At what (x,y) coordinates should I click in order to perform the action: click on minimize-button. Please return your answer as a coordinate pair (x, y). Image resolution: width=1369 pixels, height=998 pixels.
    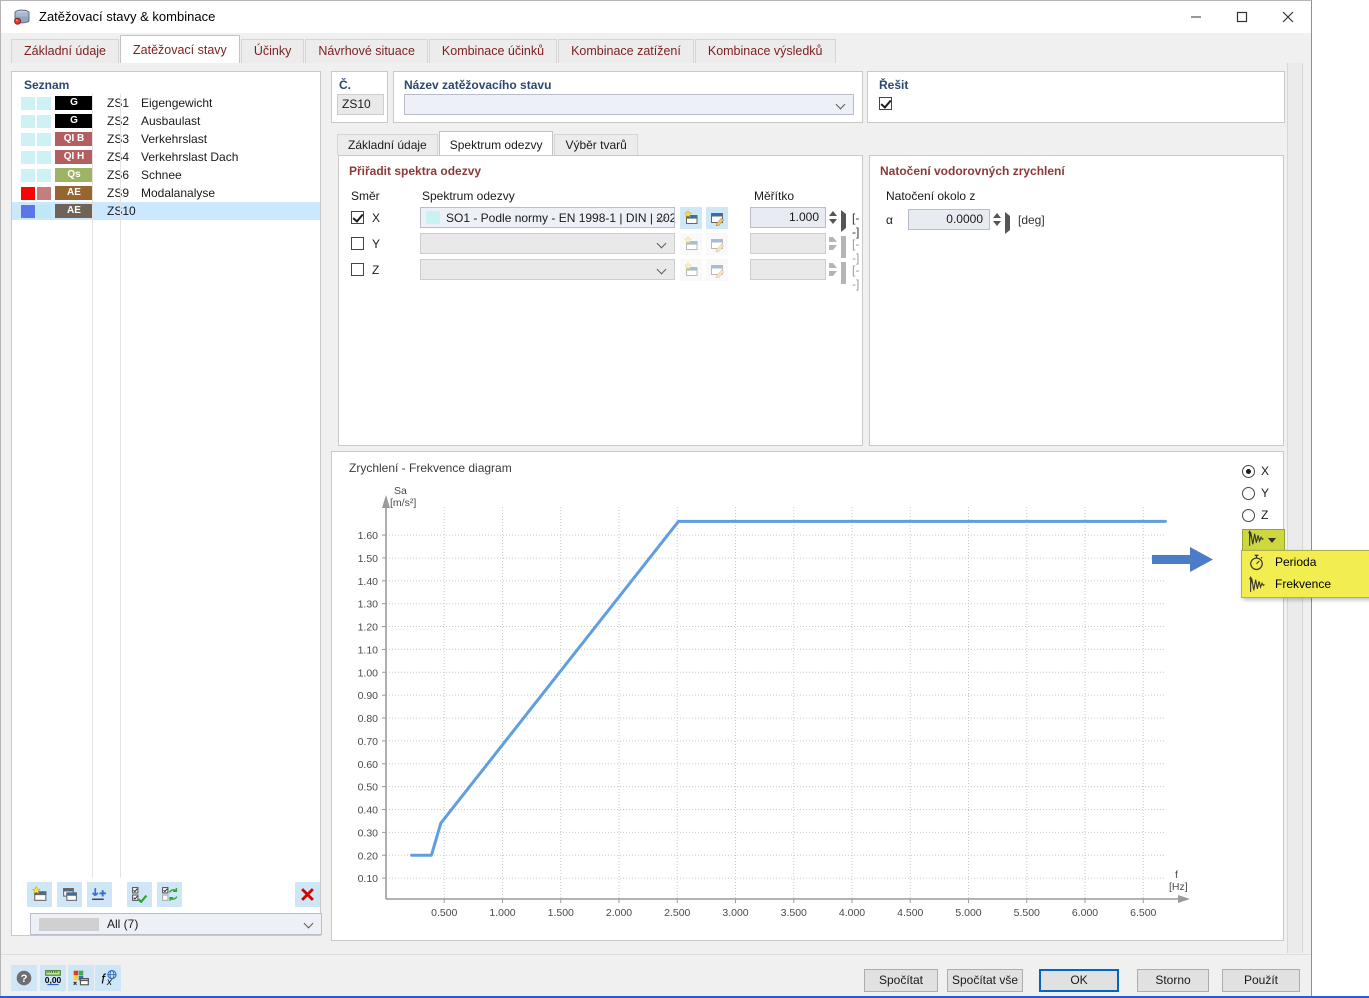
    Looking at the image, I should click on (1196, 17).